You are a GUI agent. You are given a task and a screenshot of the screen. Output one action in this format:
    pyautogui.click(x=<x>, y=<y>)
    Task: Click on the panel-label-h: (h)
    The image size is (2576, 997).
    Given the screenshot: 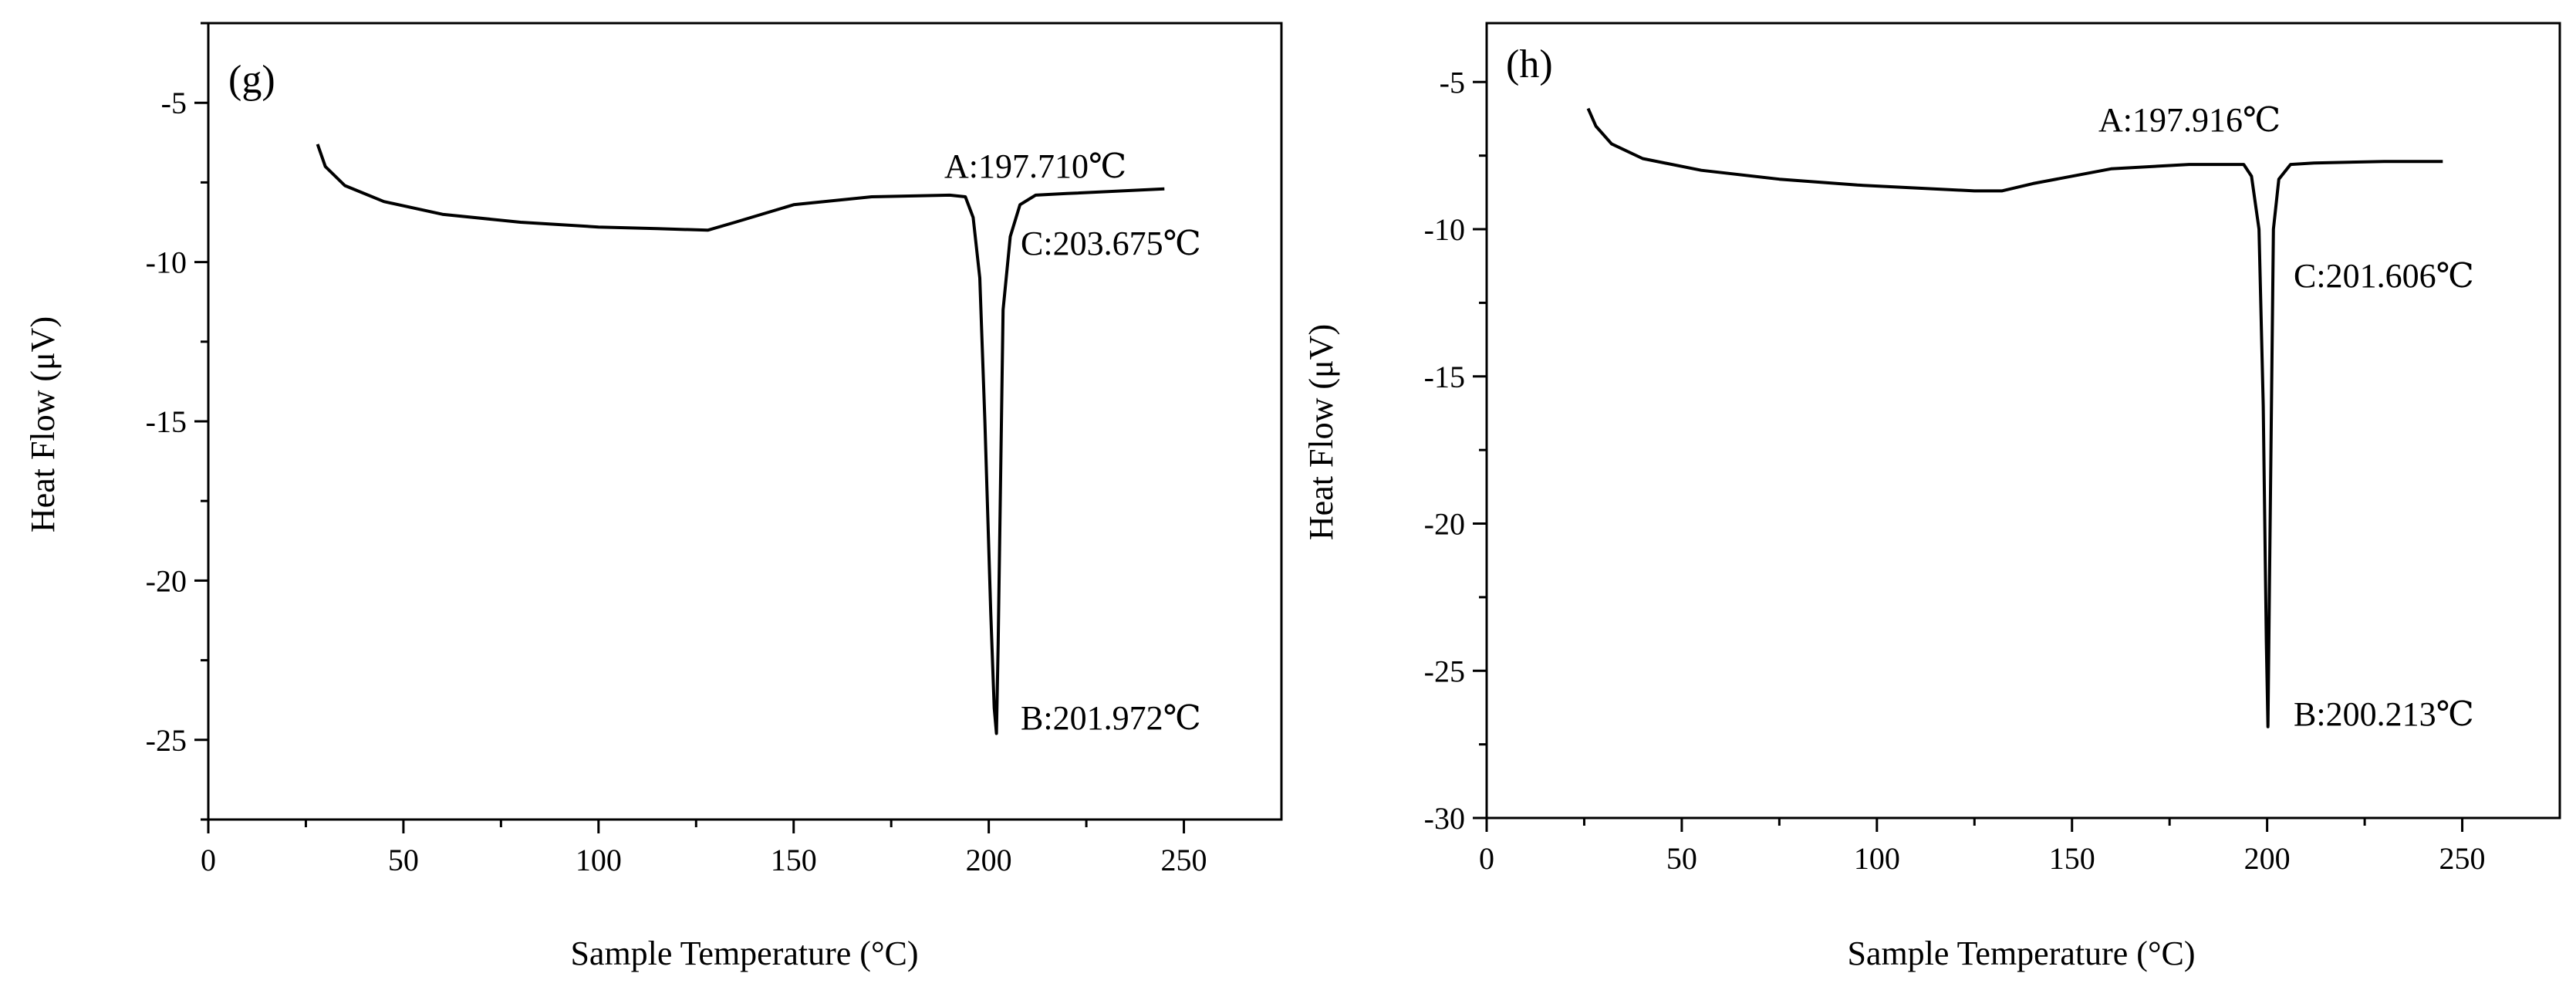 What is the action you would take?
    pyautogui.click(x=1529, y=64)
    